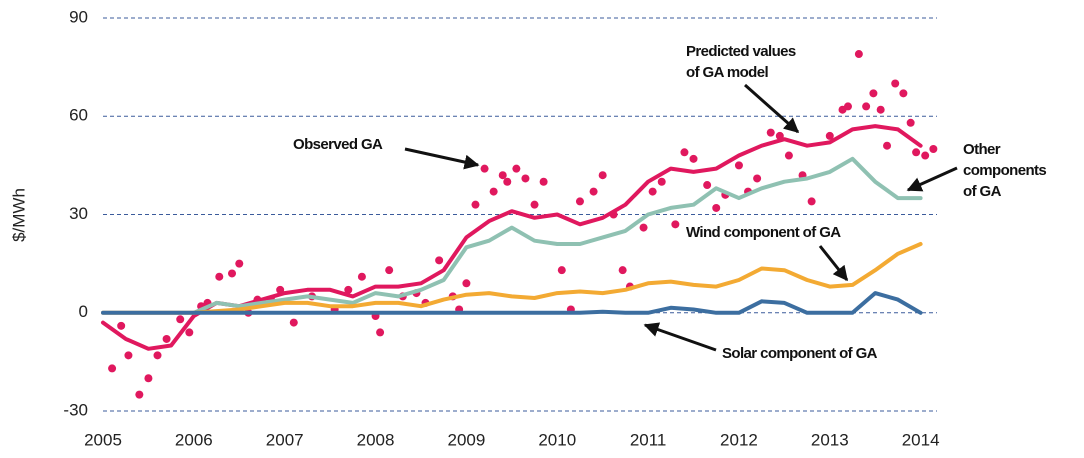 The width and height of the screenshot is (1084, 458). Describe the element at coordinates (285, 439) in the screenshot. I see `x-tick-label: 2007` at that location.